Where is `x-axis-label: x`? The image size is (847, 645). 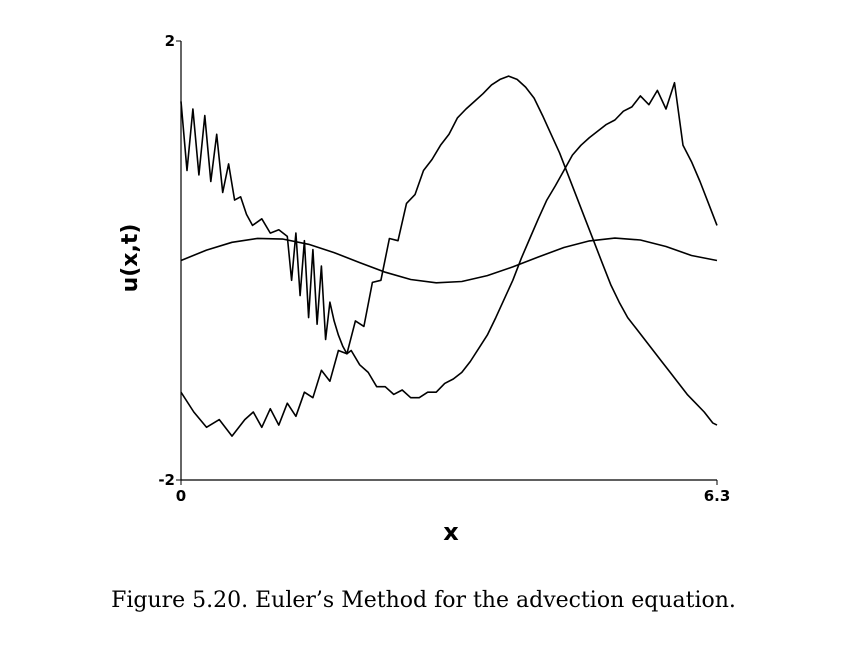 x-axis-label: x is located at coordinates (451, 532).